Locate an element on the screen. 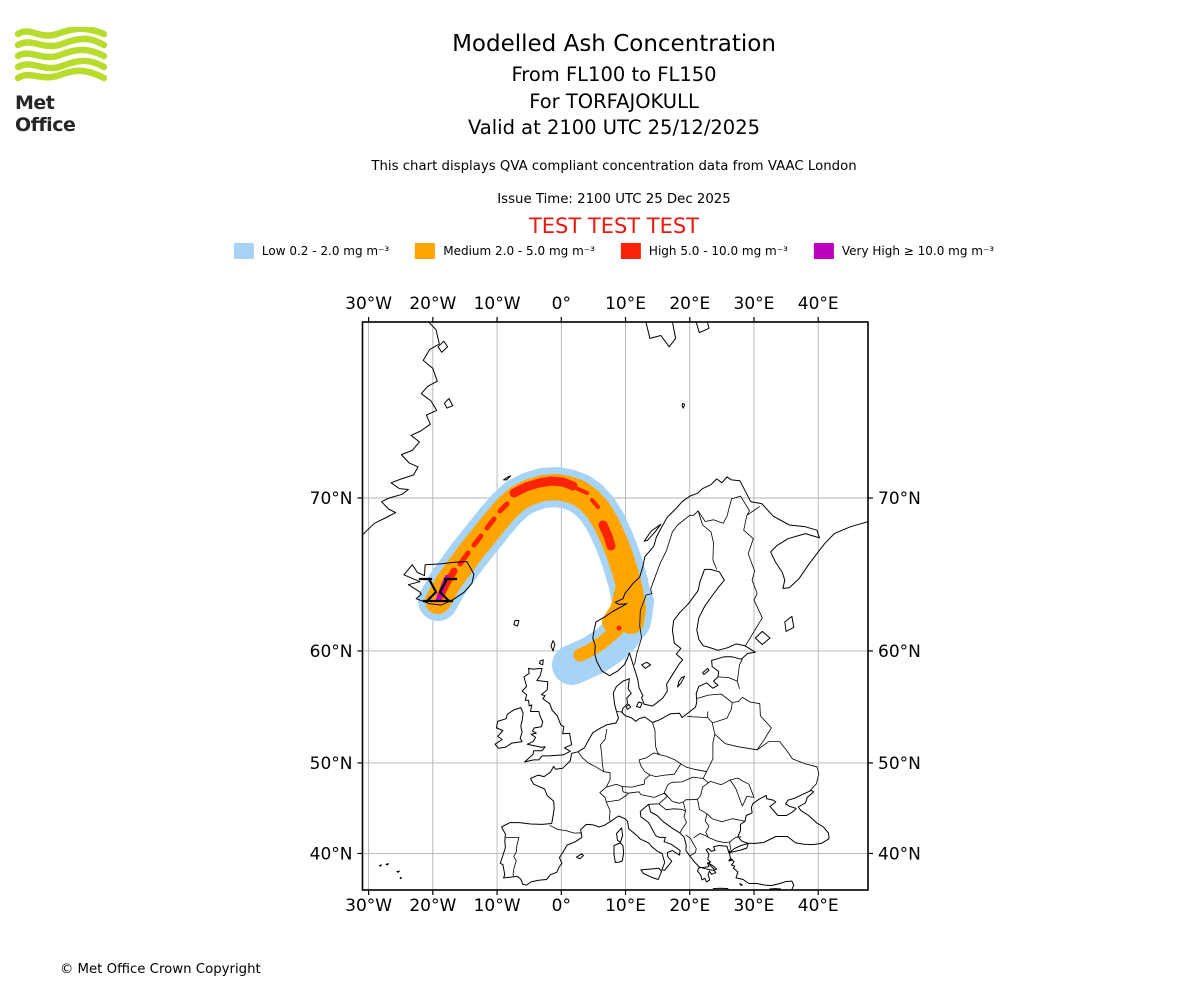 This screenshot has width=1200, height=1000. legend-item-very-high: Very High ≥ 10.0 mg m⁻³ is located at coordinates (904, 251).